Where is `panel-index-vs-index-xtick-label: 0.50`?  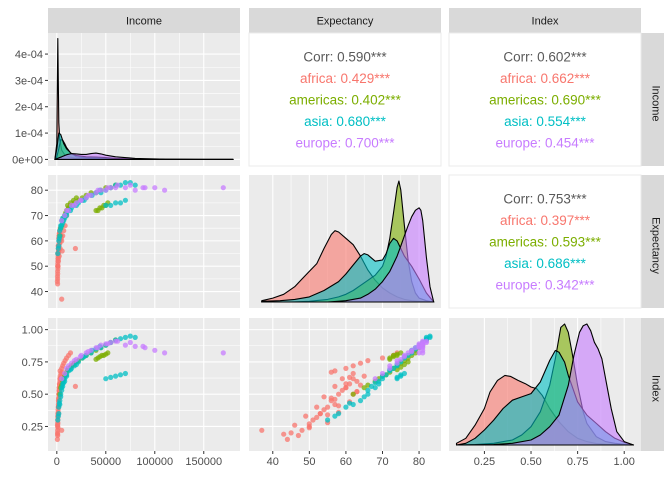
panel-index-vs-index-xtick-label: 0.50 is located at coordinates (530, 462).